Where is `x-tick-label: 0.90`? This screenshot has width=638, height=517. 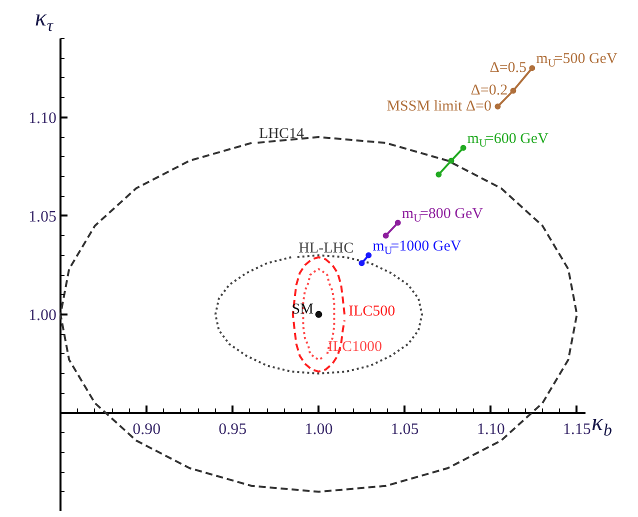 x-tick-label: 0.90 is located at coordinates (146, 429).